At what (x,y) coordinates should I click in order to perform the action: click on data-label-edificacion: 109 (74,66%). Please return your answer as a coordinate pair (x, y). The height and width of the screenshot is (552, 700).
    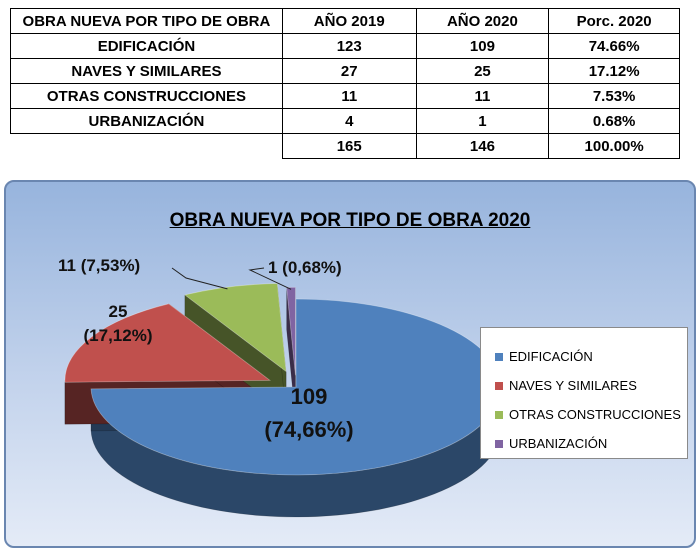
    Looking at the image, I should click on (309, 413).